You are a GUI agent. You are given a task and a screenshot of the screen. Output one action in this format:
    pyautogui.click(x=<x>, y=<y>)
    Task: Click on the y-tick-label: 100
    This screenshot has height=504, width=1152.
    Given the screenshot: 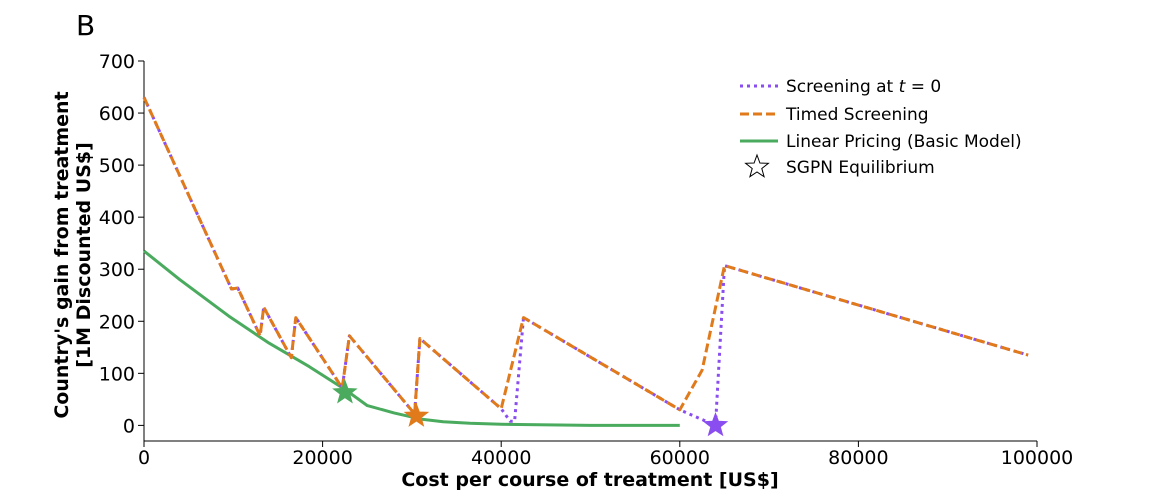 What is the action you would take?
    pyautogui.click(x=117, y=374)
    